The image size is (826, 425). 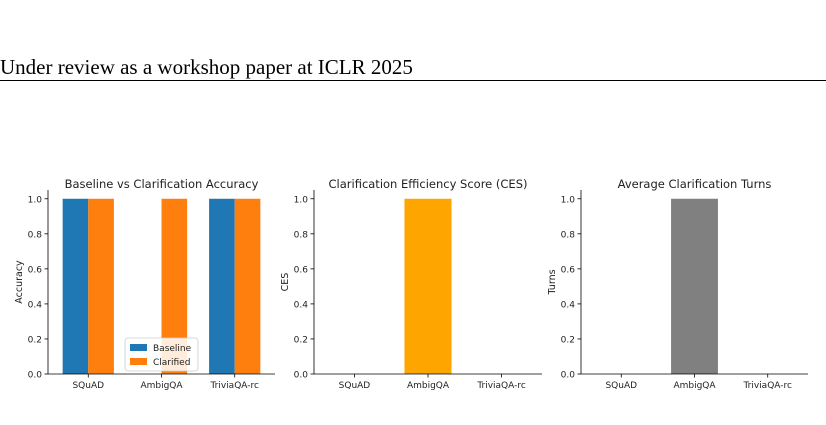 What do you see at coordinates (138, 361) in the screenshot?
I see `legend-swatch-clarified` at bounding box center [138, 361].